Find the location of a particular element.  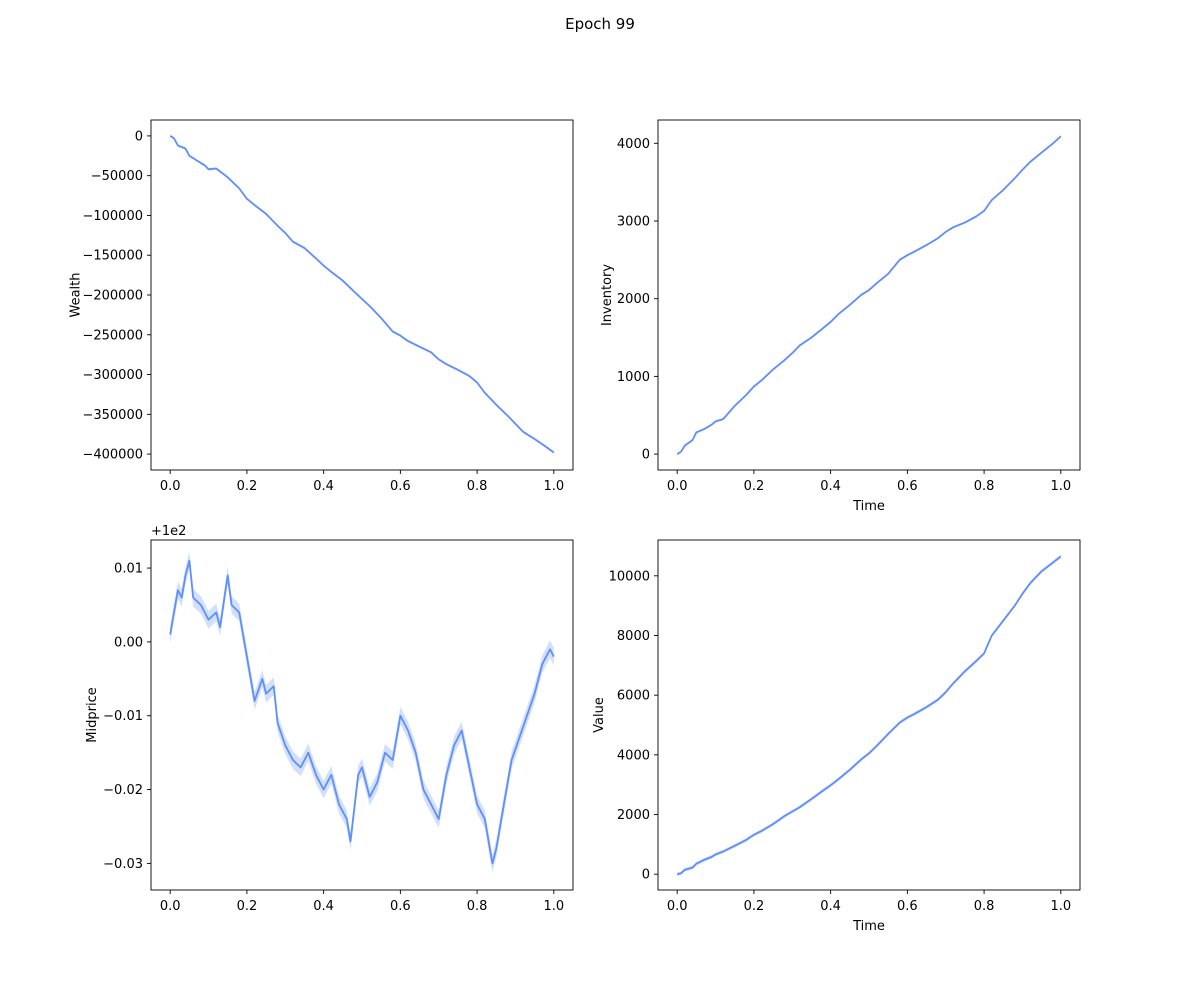

y-axis-label: Inventory is located at coordinates (607, 295).